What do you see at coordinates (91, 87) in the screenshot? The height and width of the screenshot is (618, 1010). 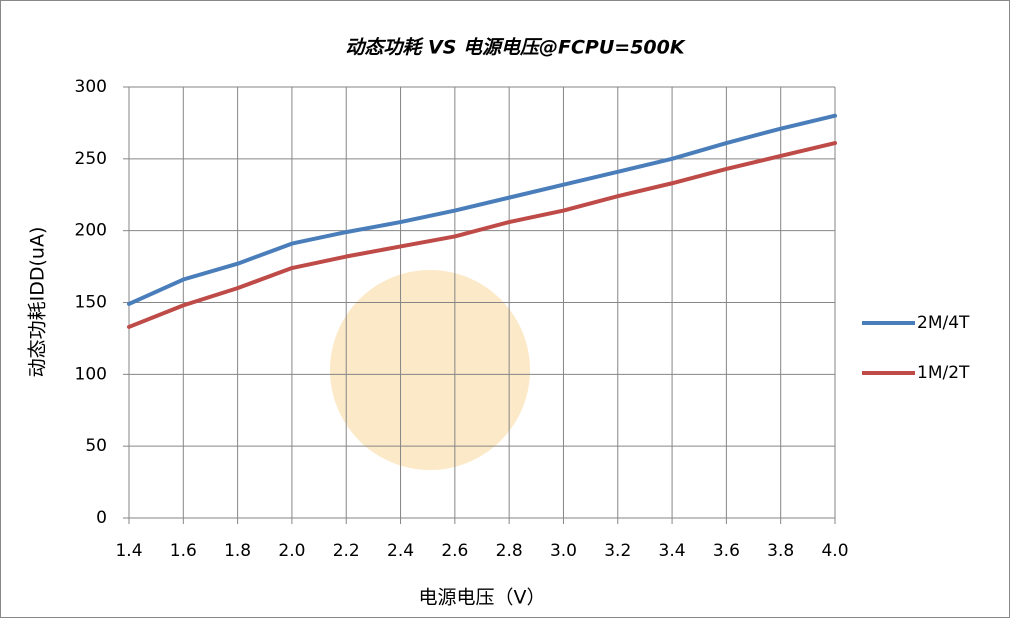 I see `y-tick-label: 300` at bounding box center [91, 87].